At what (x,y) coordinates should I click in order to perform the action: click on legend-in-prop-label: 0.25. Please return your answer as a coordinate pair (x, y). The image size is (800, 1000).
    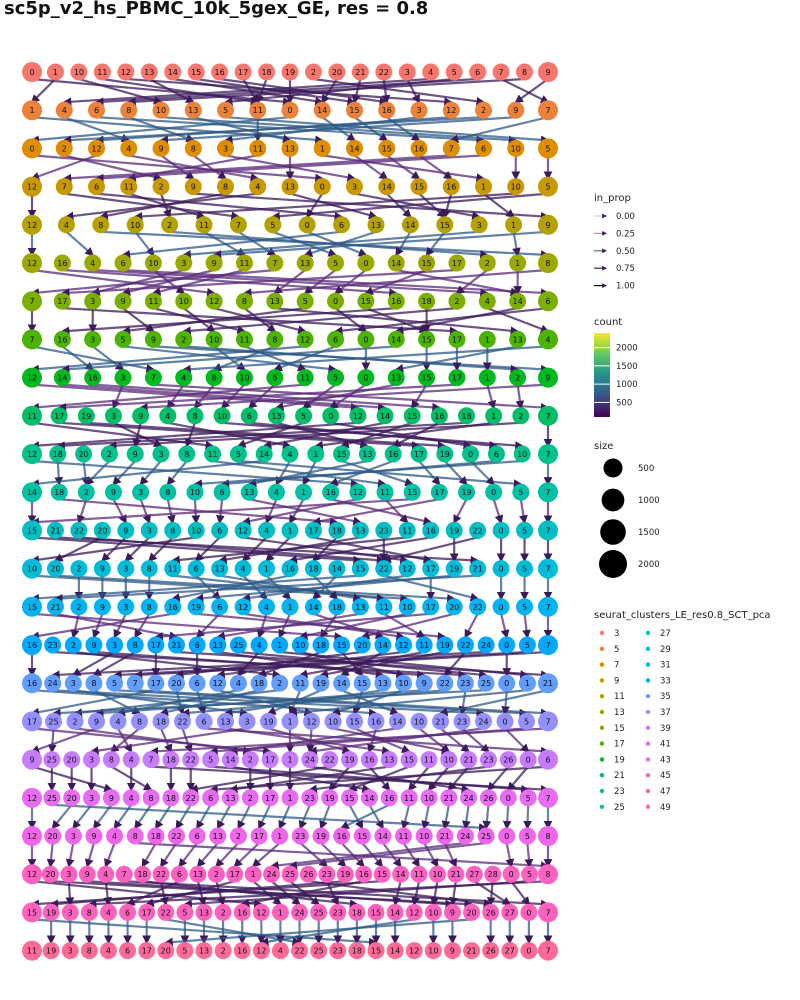
    Looking at the image, I should click on (625, 234).